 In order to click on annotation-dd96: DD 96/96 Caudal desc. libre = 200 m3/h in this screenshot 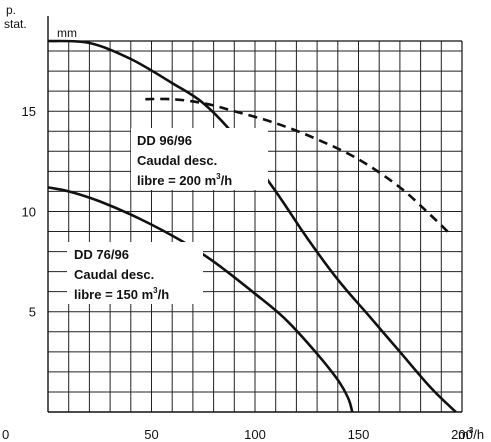, I will do `click(199, 159)`.